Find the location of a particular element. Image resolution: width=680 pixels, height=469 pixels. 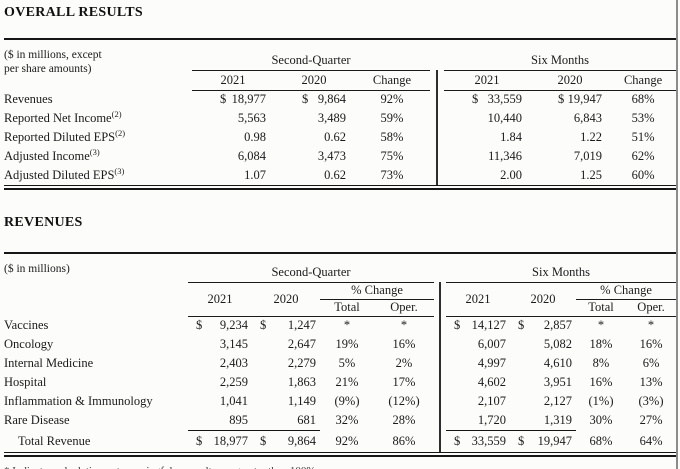

units-note: ($ in millions) is located at coordinates (37, 269).